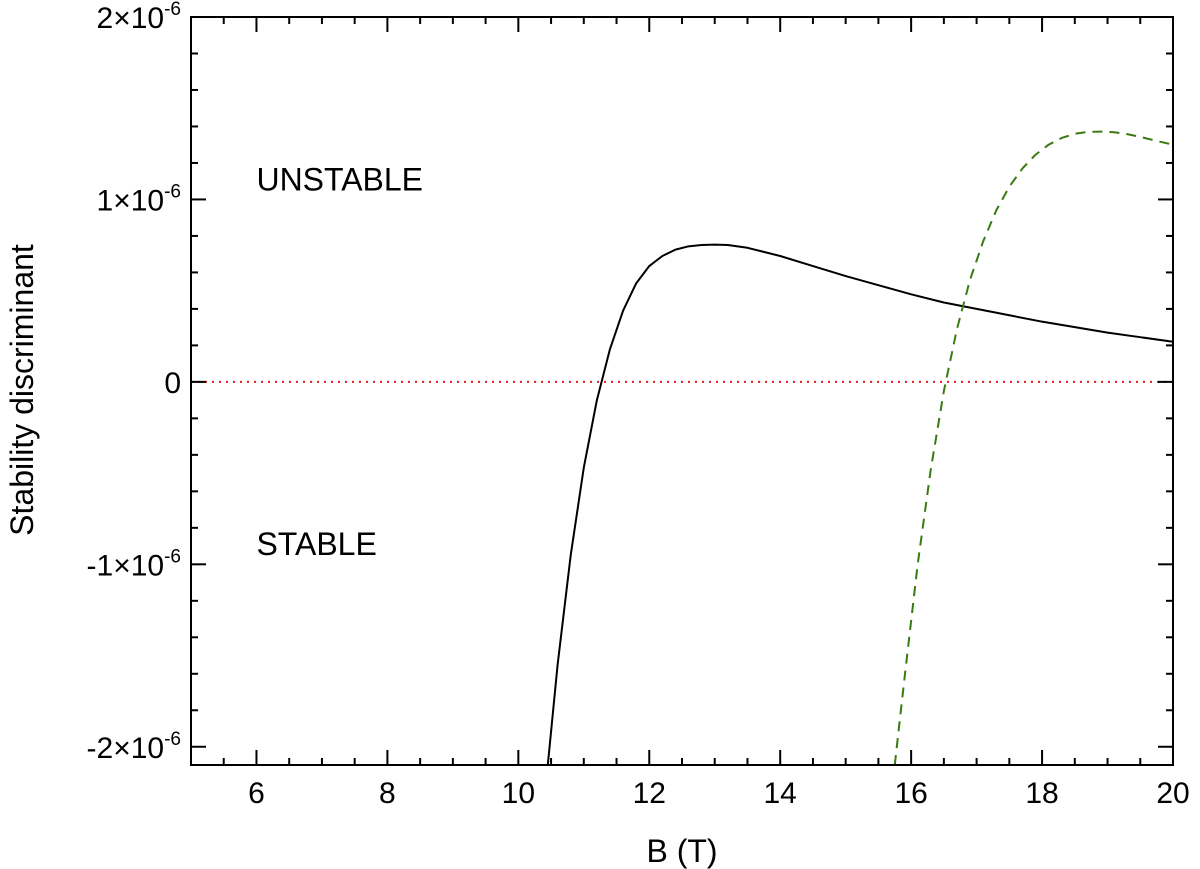 The height and width of the screenshot is (869, 1200). Describe the element at coordinates (134, 747) in the screenshot. I see `y-tick-label: -2×10⁻⁶` at that location.